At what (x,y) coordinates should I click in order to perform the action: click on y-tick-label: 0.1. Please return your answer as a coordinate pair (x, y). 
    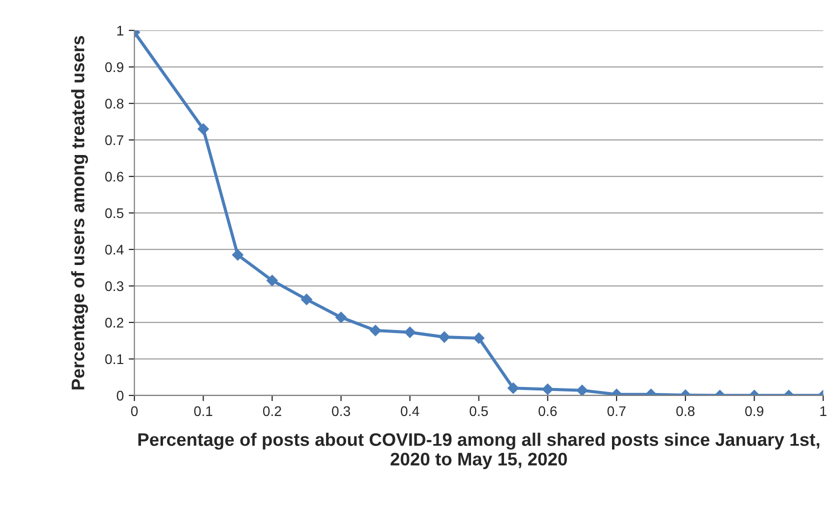
    Looking at the image, I should click on (114, 359).